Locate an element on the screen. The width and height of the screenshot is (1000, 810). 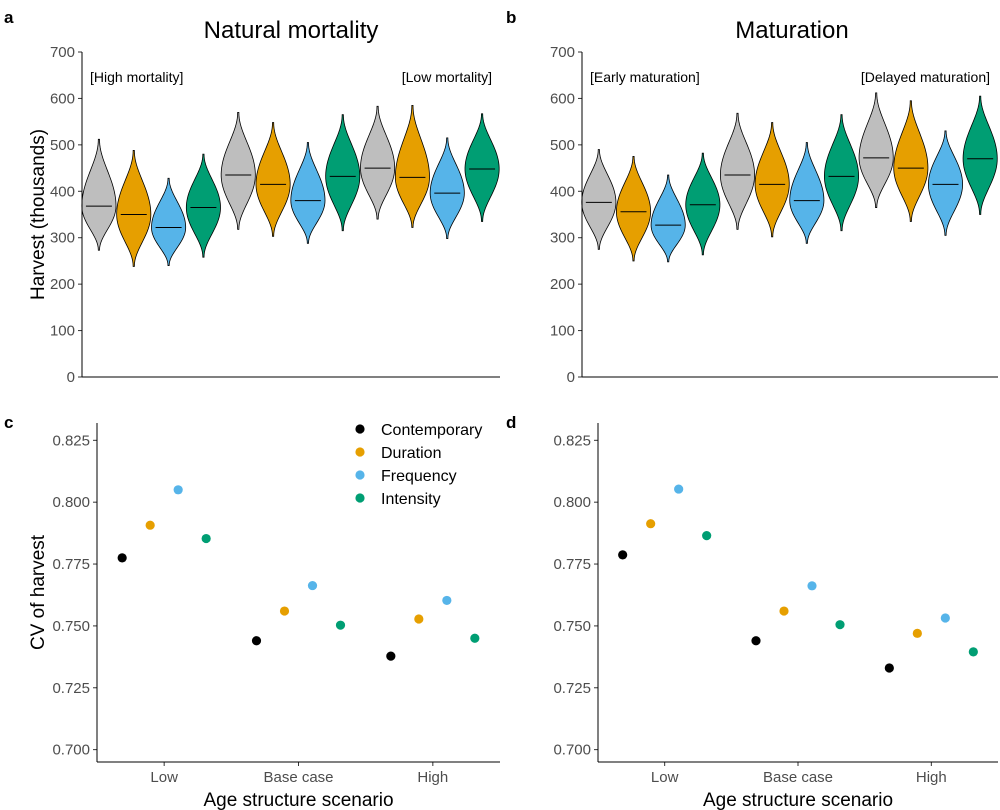
y-tick-label: 100 is located at coordinates (62, 331).